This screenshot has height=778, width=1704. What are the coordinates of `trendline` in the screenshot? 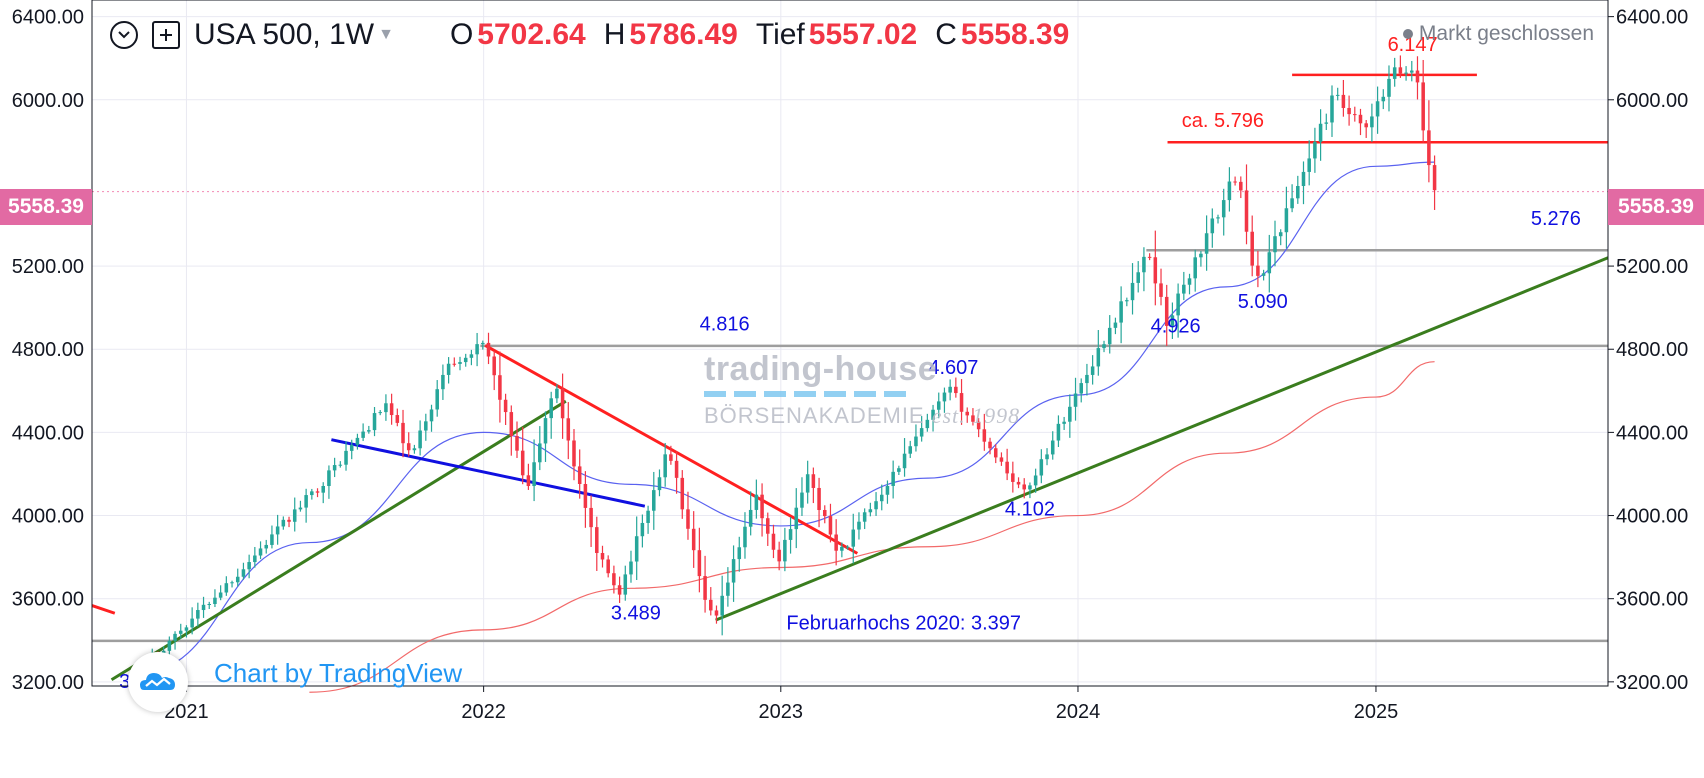 It's located at (338, 540).